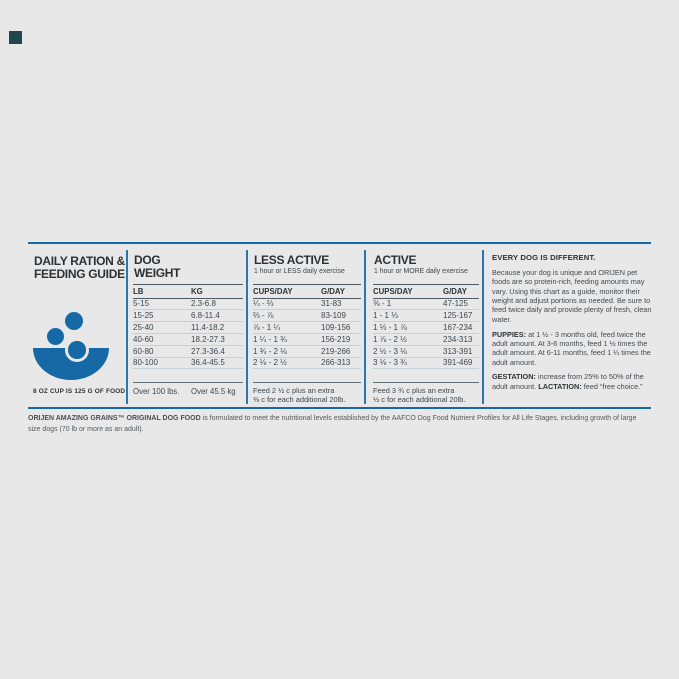  I want to click on bottom-divider-rule, so click(339, 408).